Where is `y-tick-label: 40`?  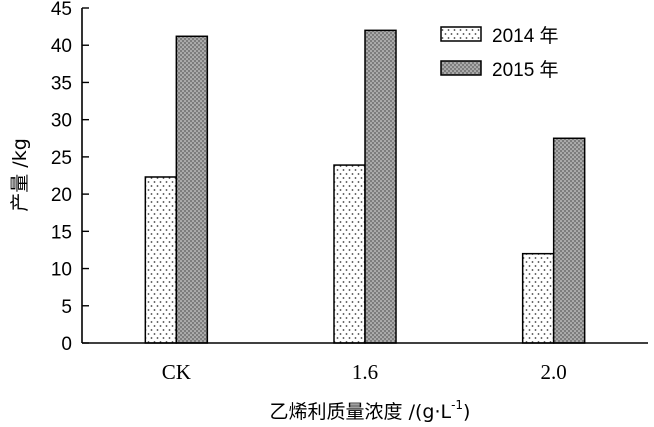 y-tick-label: 40 is located at coordinates (61, 46).